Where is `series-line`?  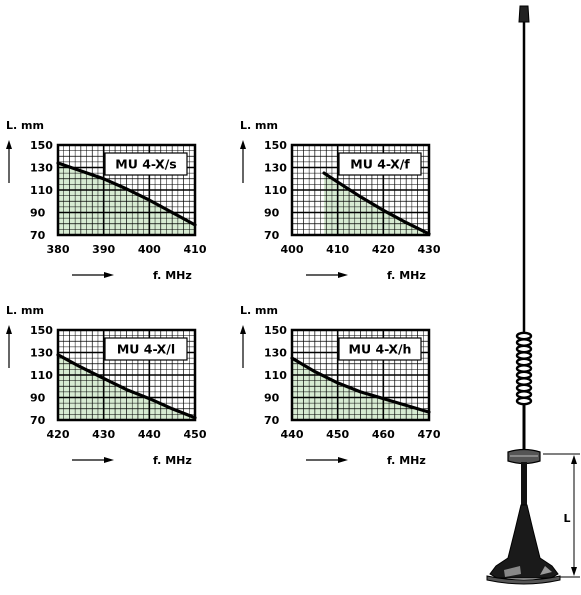 series-line is located at coordinates (376, 203).